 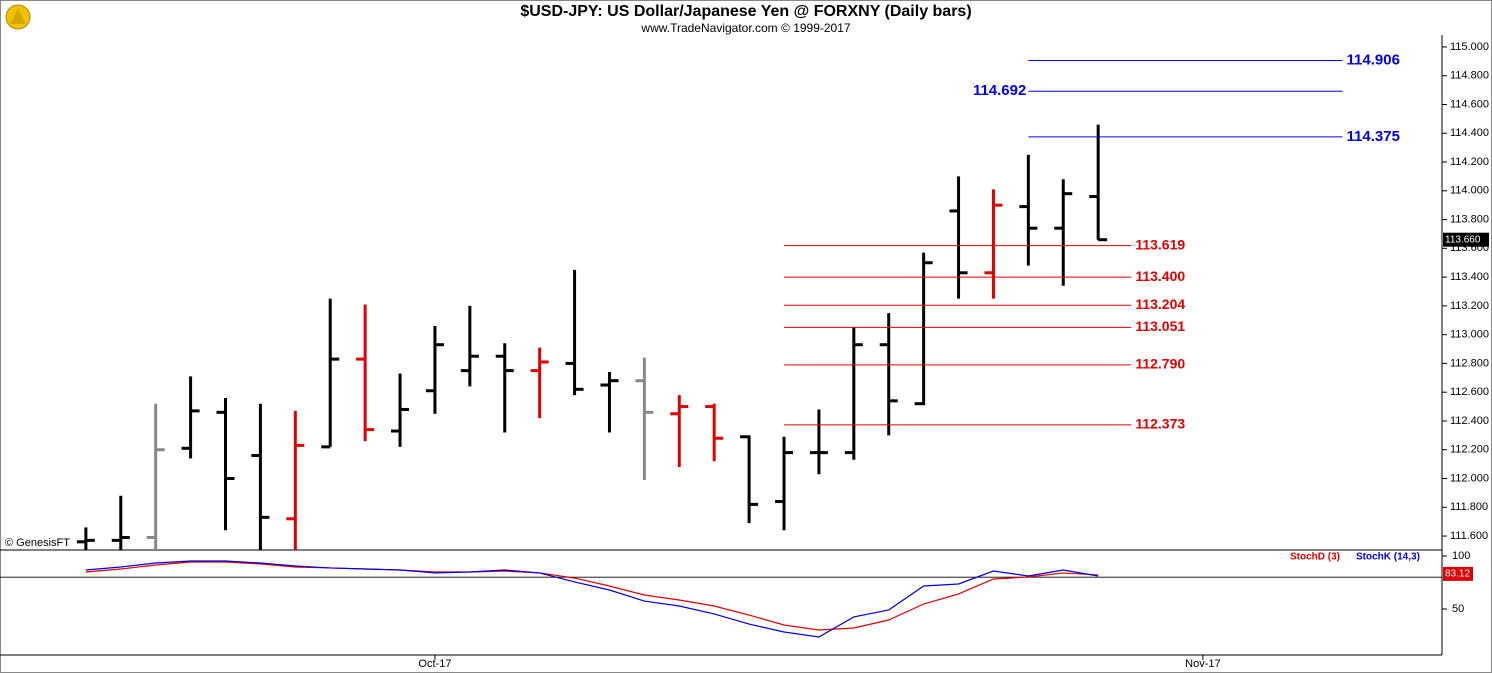 What do you see at coordinates (1469, 363) in the screenshot?
I see `y-tick-label: 112.800` at bounding box center [1469, 363].